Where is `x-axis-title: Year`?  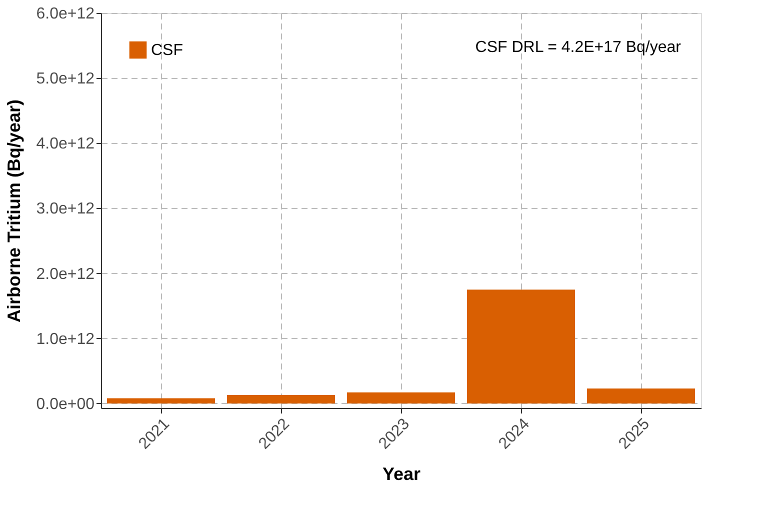
x-axis-title: Year is located at coordinates (401, 474).